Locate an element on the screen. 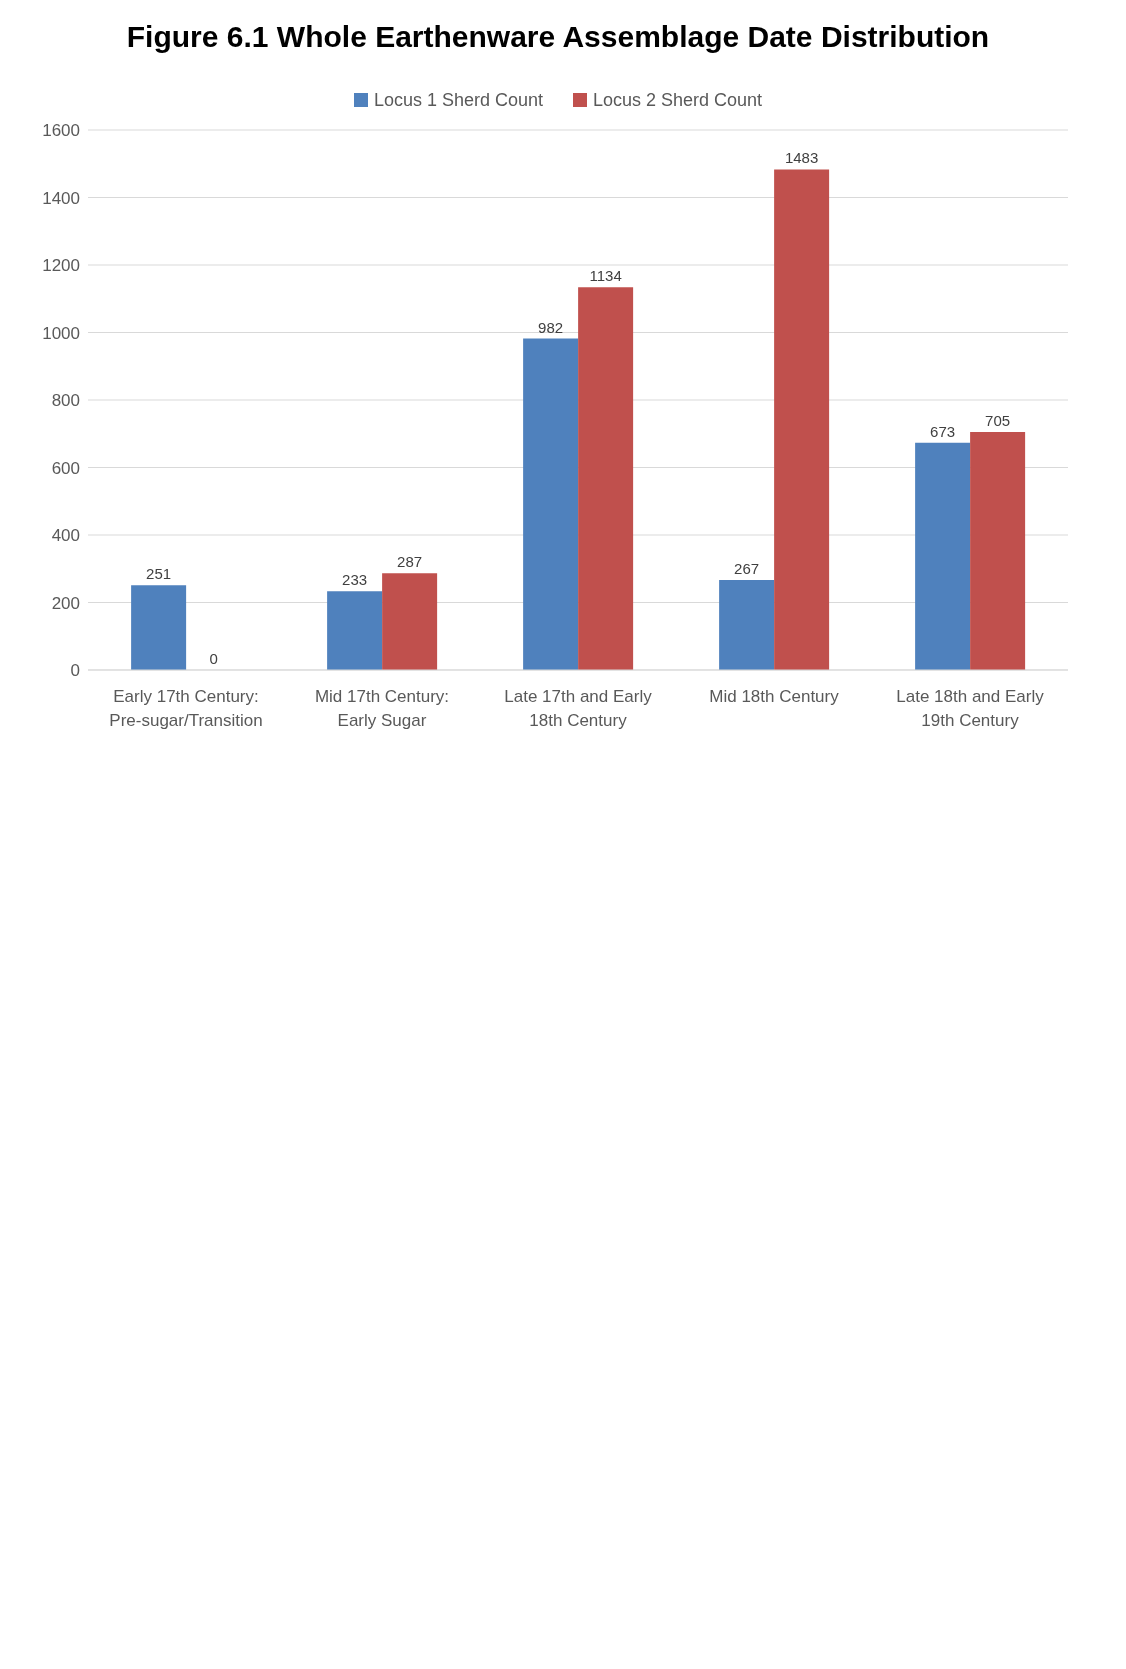  legend-label: Locus 2 Sherd Count is located at coordinates (677, 100).